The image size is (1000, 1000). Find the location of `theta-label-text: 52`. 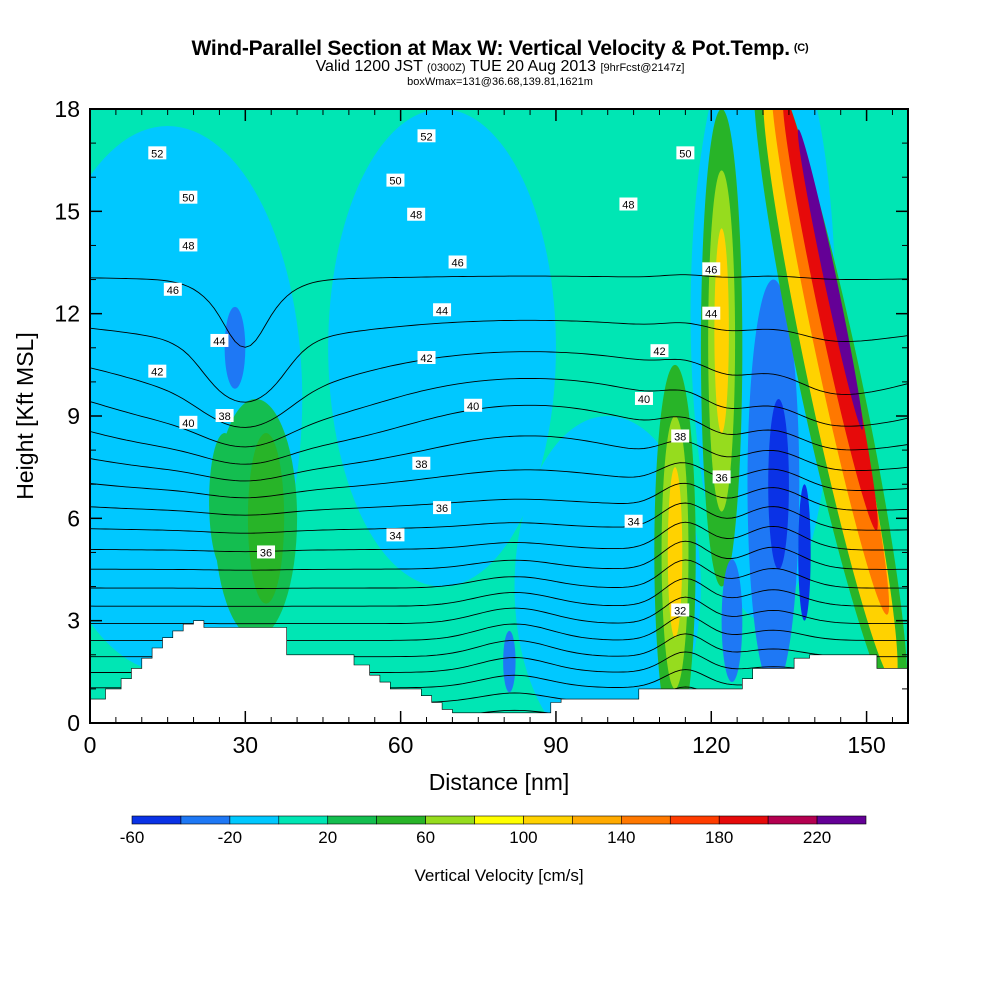

theta-label-text: 52 is located at coordinates (426, 137).